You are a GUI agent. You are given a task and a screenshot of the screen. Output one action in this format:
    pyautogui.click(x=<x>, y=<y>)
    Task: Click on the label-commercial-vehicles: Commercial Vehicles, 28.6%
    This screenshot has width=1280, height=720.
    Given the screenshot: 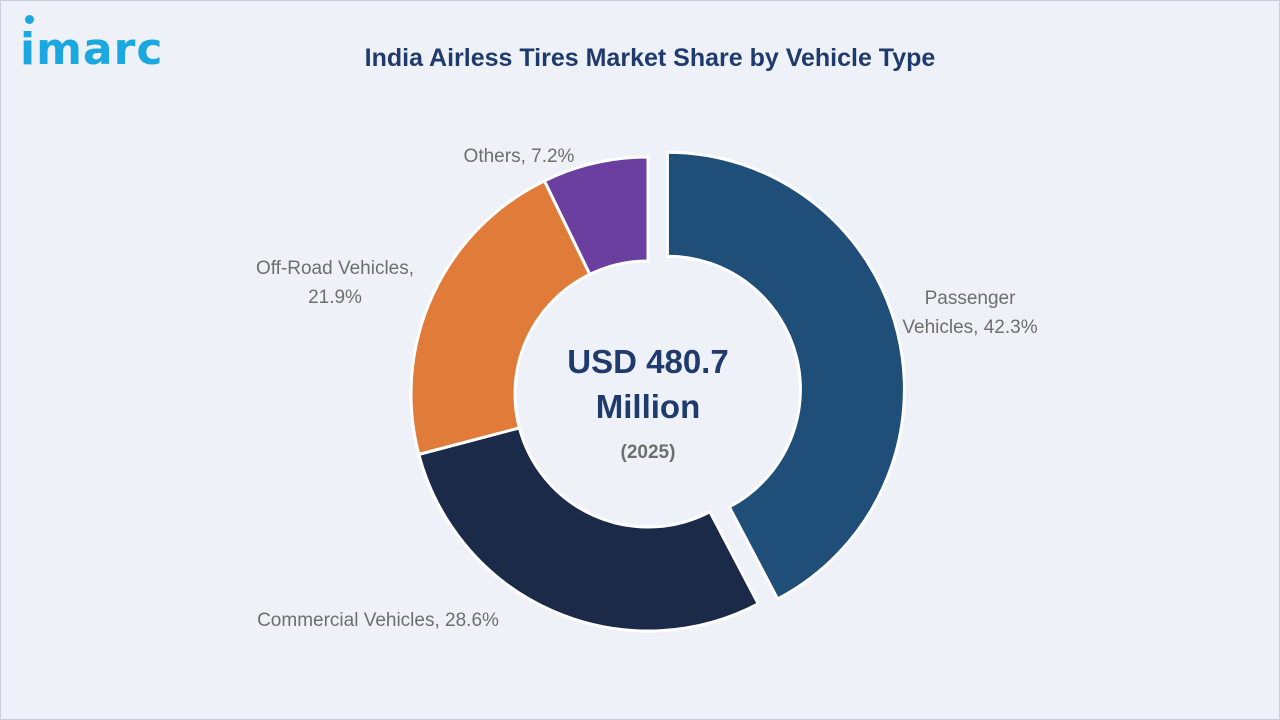 What is the action you would take?
    pyautogui.click(x=378, y=620)
    